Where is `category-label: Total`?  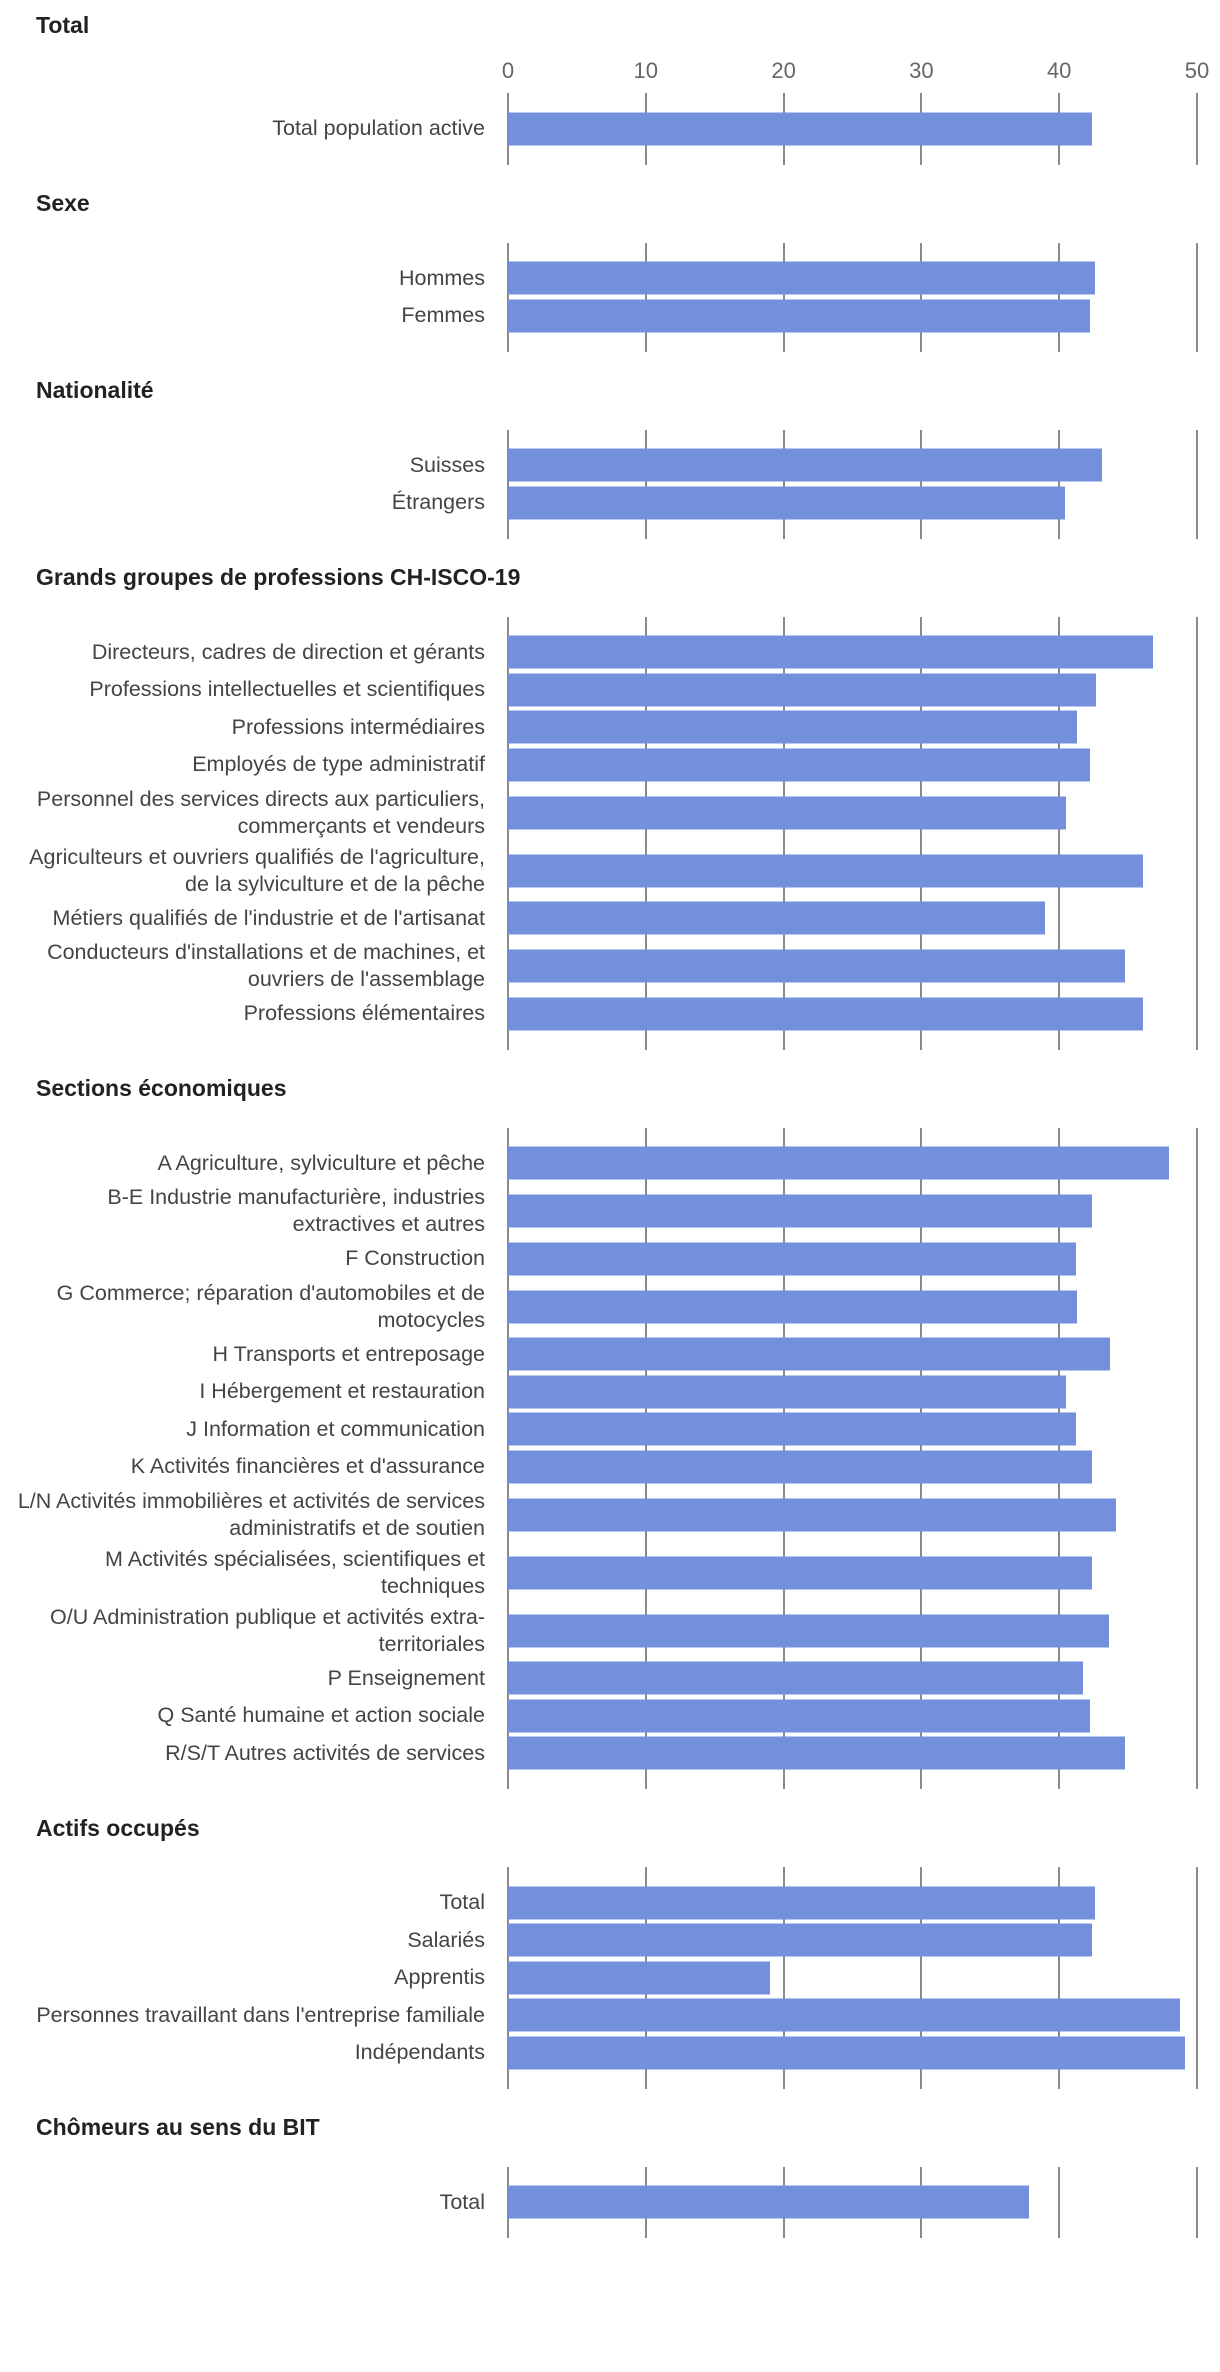 category-label: Total is located at coordinates (462, 1902).